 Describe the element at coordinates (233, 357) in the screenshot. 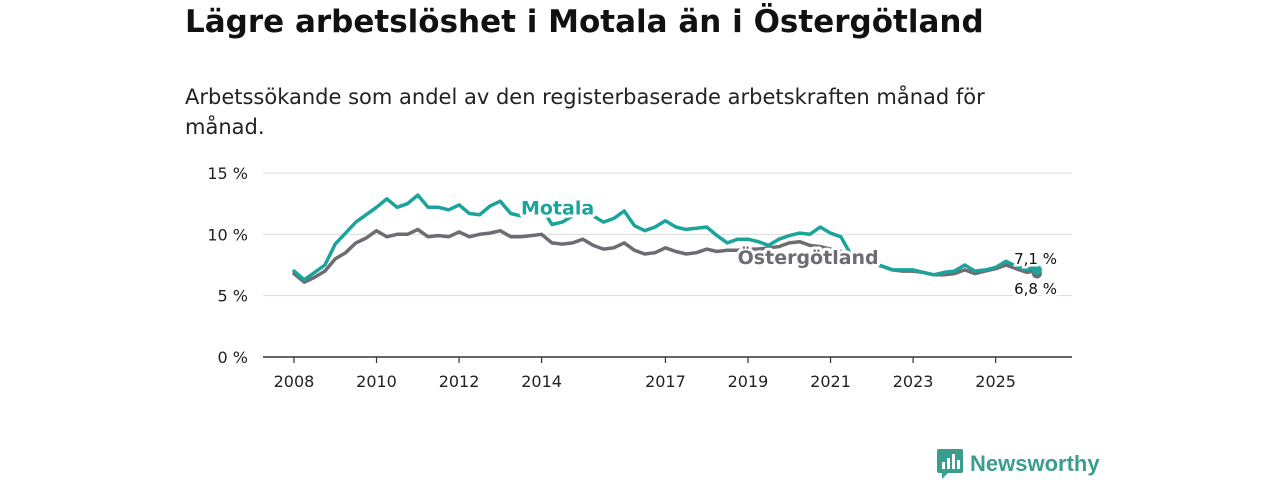

I see `y-tick-label: 0 %` at that location.